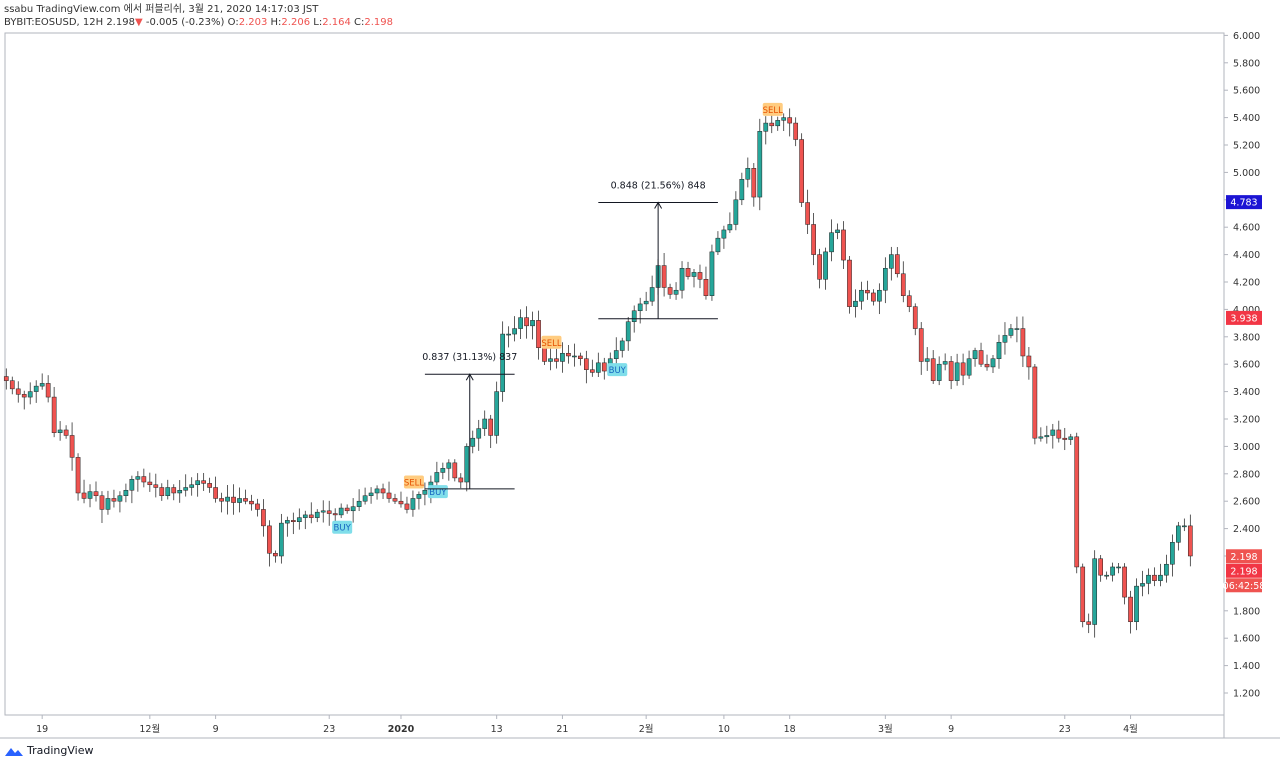  What do you see at coordinates (1246, 639) in the screenshot?
I see `price-tick-label: 1.600` at bounding box center [1246, 639].